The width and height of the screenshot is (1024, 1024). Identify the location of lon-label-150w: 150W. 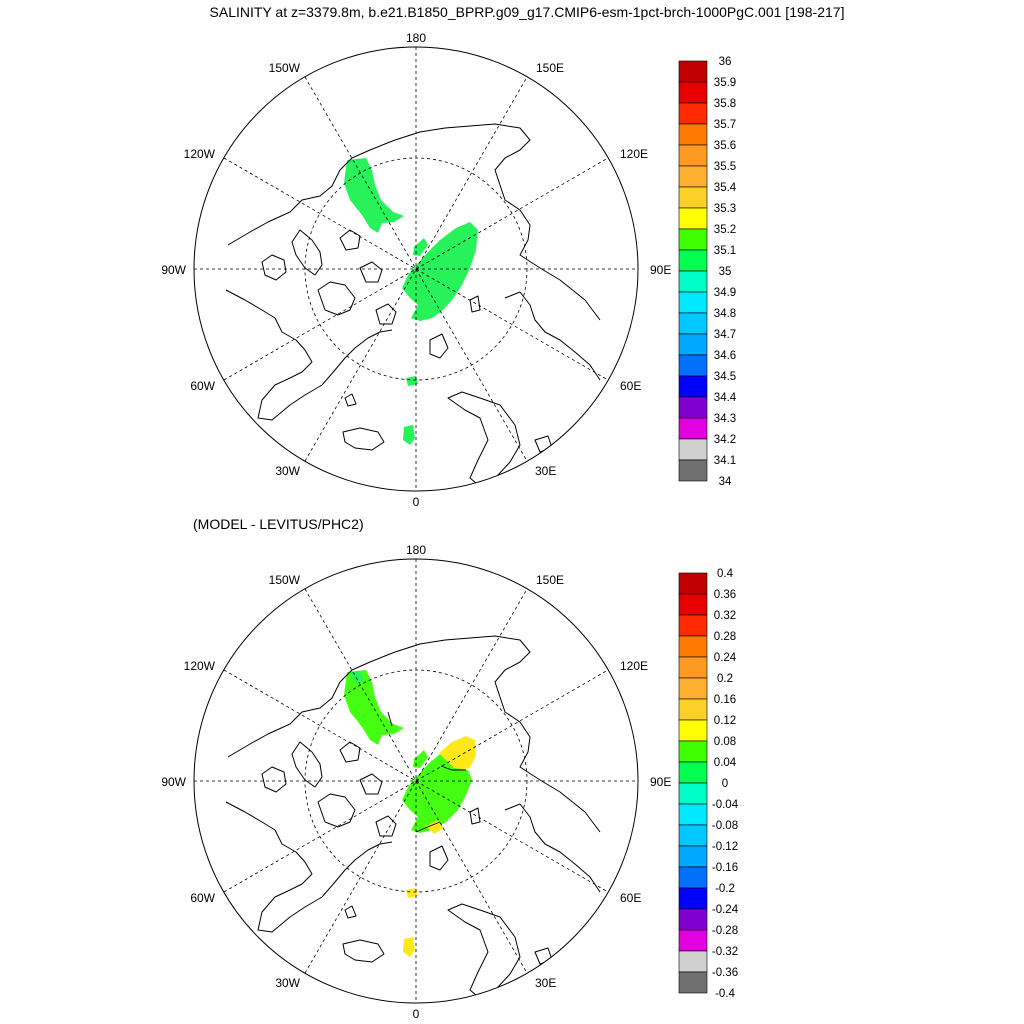
(285, 68).